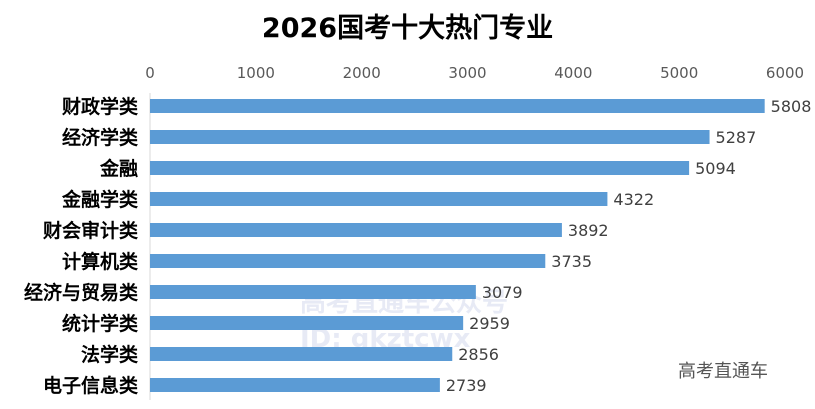  I want to click on data-label: 2739, so click(466, 385).